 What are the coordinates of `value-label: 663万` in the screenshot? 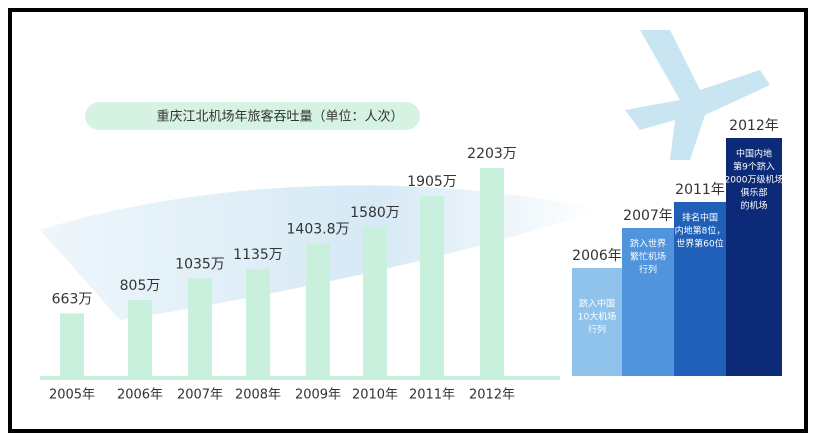 It's located at (72, 299).